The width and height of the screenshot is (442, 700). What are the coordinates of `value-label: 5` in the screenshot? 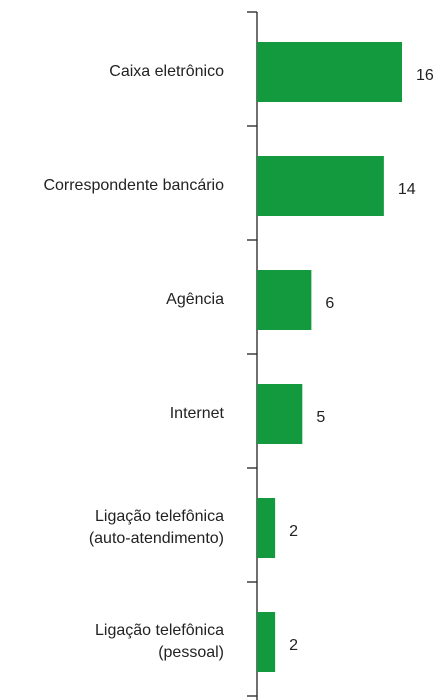 It's located at (320, 417).